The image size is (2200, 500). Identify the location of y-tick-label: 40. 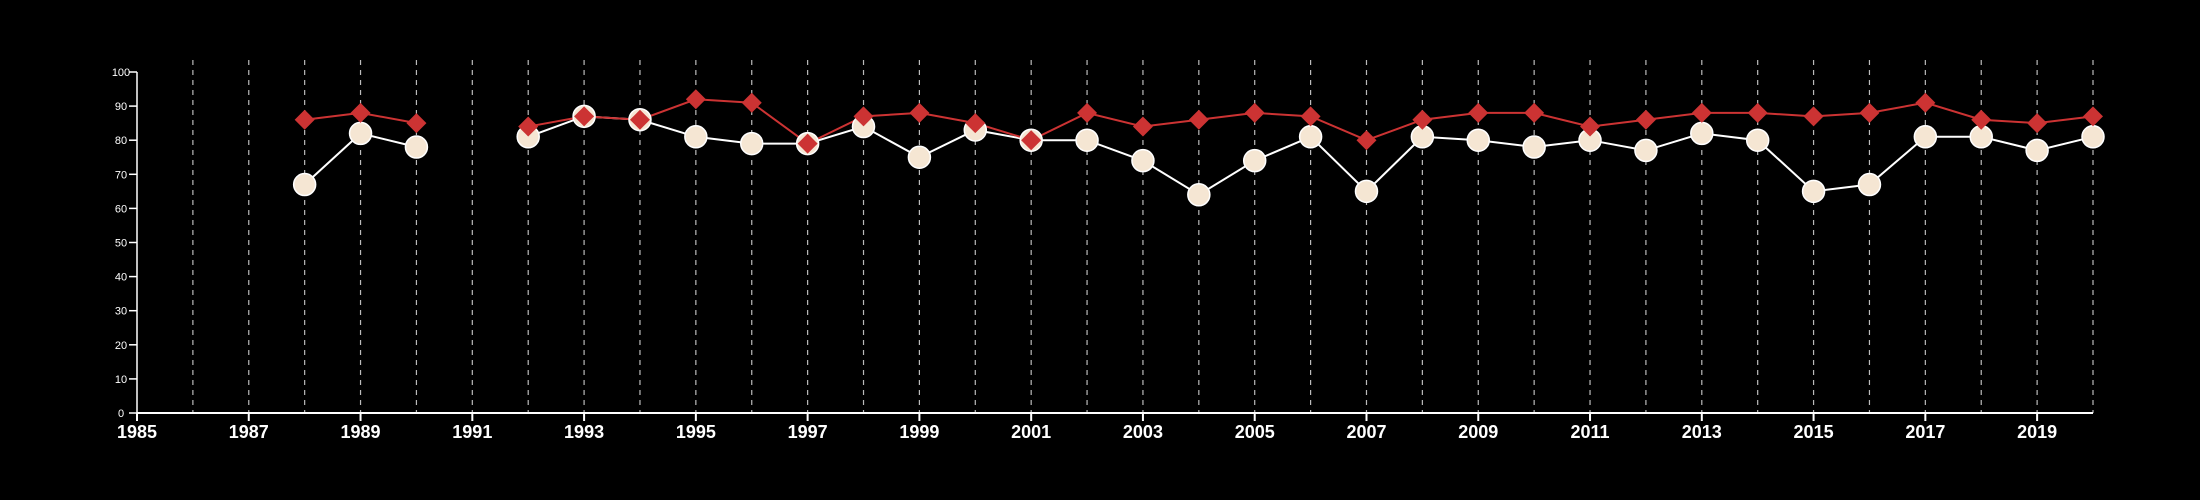
(121, 278).